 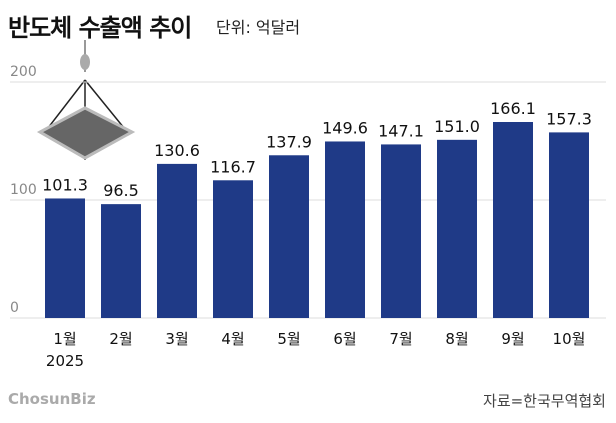 I want to click on chip-illustration, so click(x=86, y=100).